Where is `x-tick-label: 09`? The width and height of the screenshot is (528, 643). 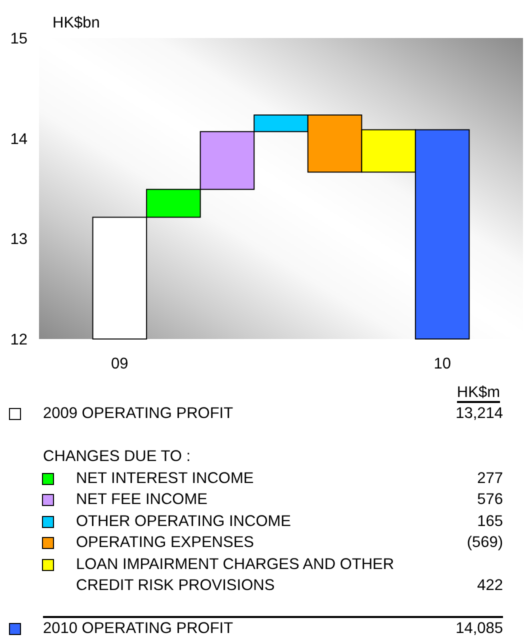
x-tick-label: 09 is located at coordinates (119, 364).